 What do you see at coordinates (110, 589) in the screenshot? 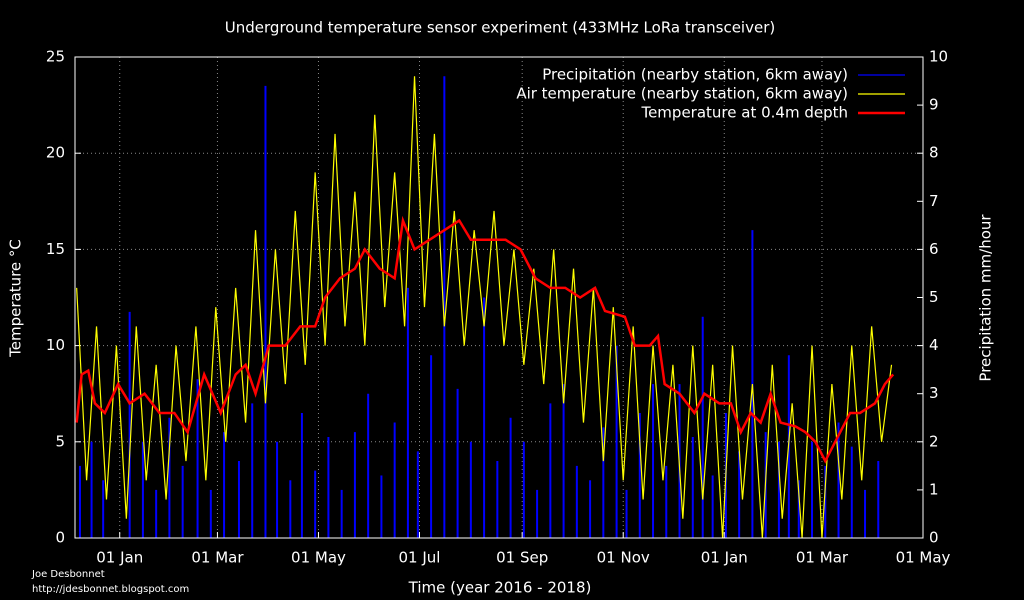
I see `credit: http://jdesbonnet.blogspot.com` at bounding box center [110, 589].